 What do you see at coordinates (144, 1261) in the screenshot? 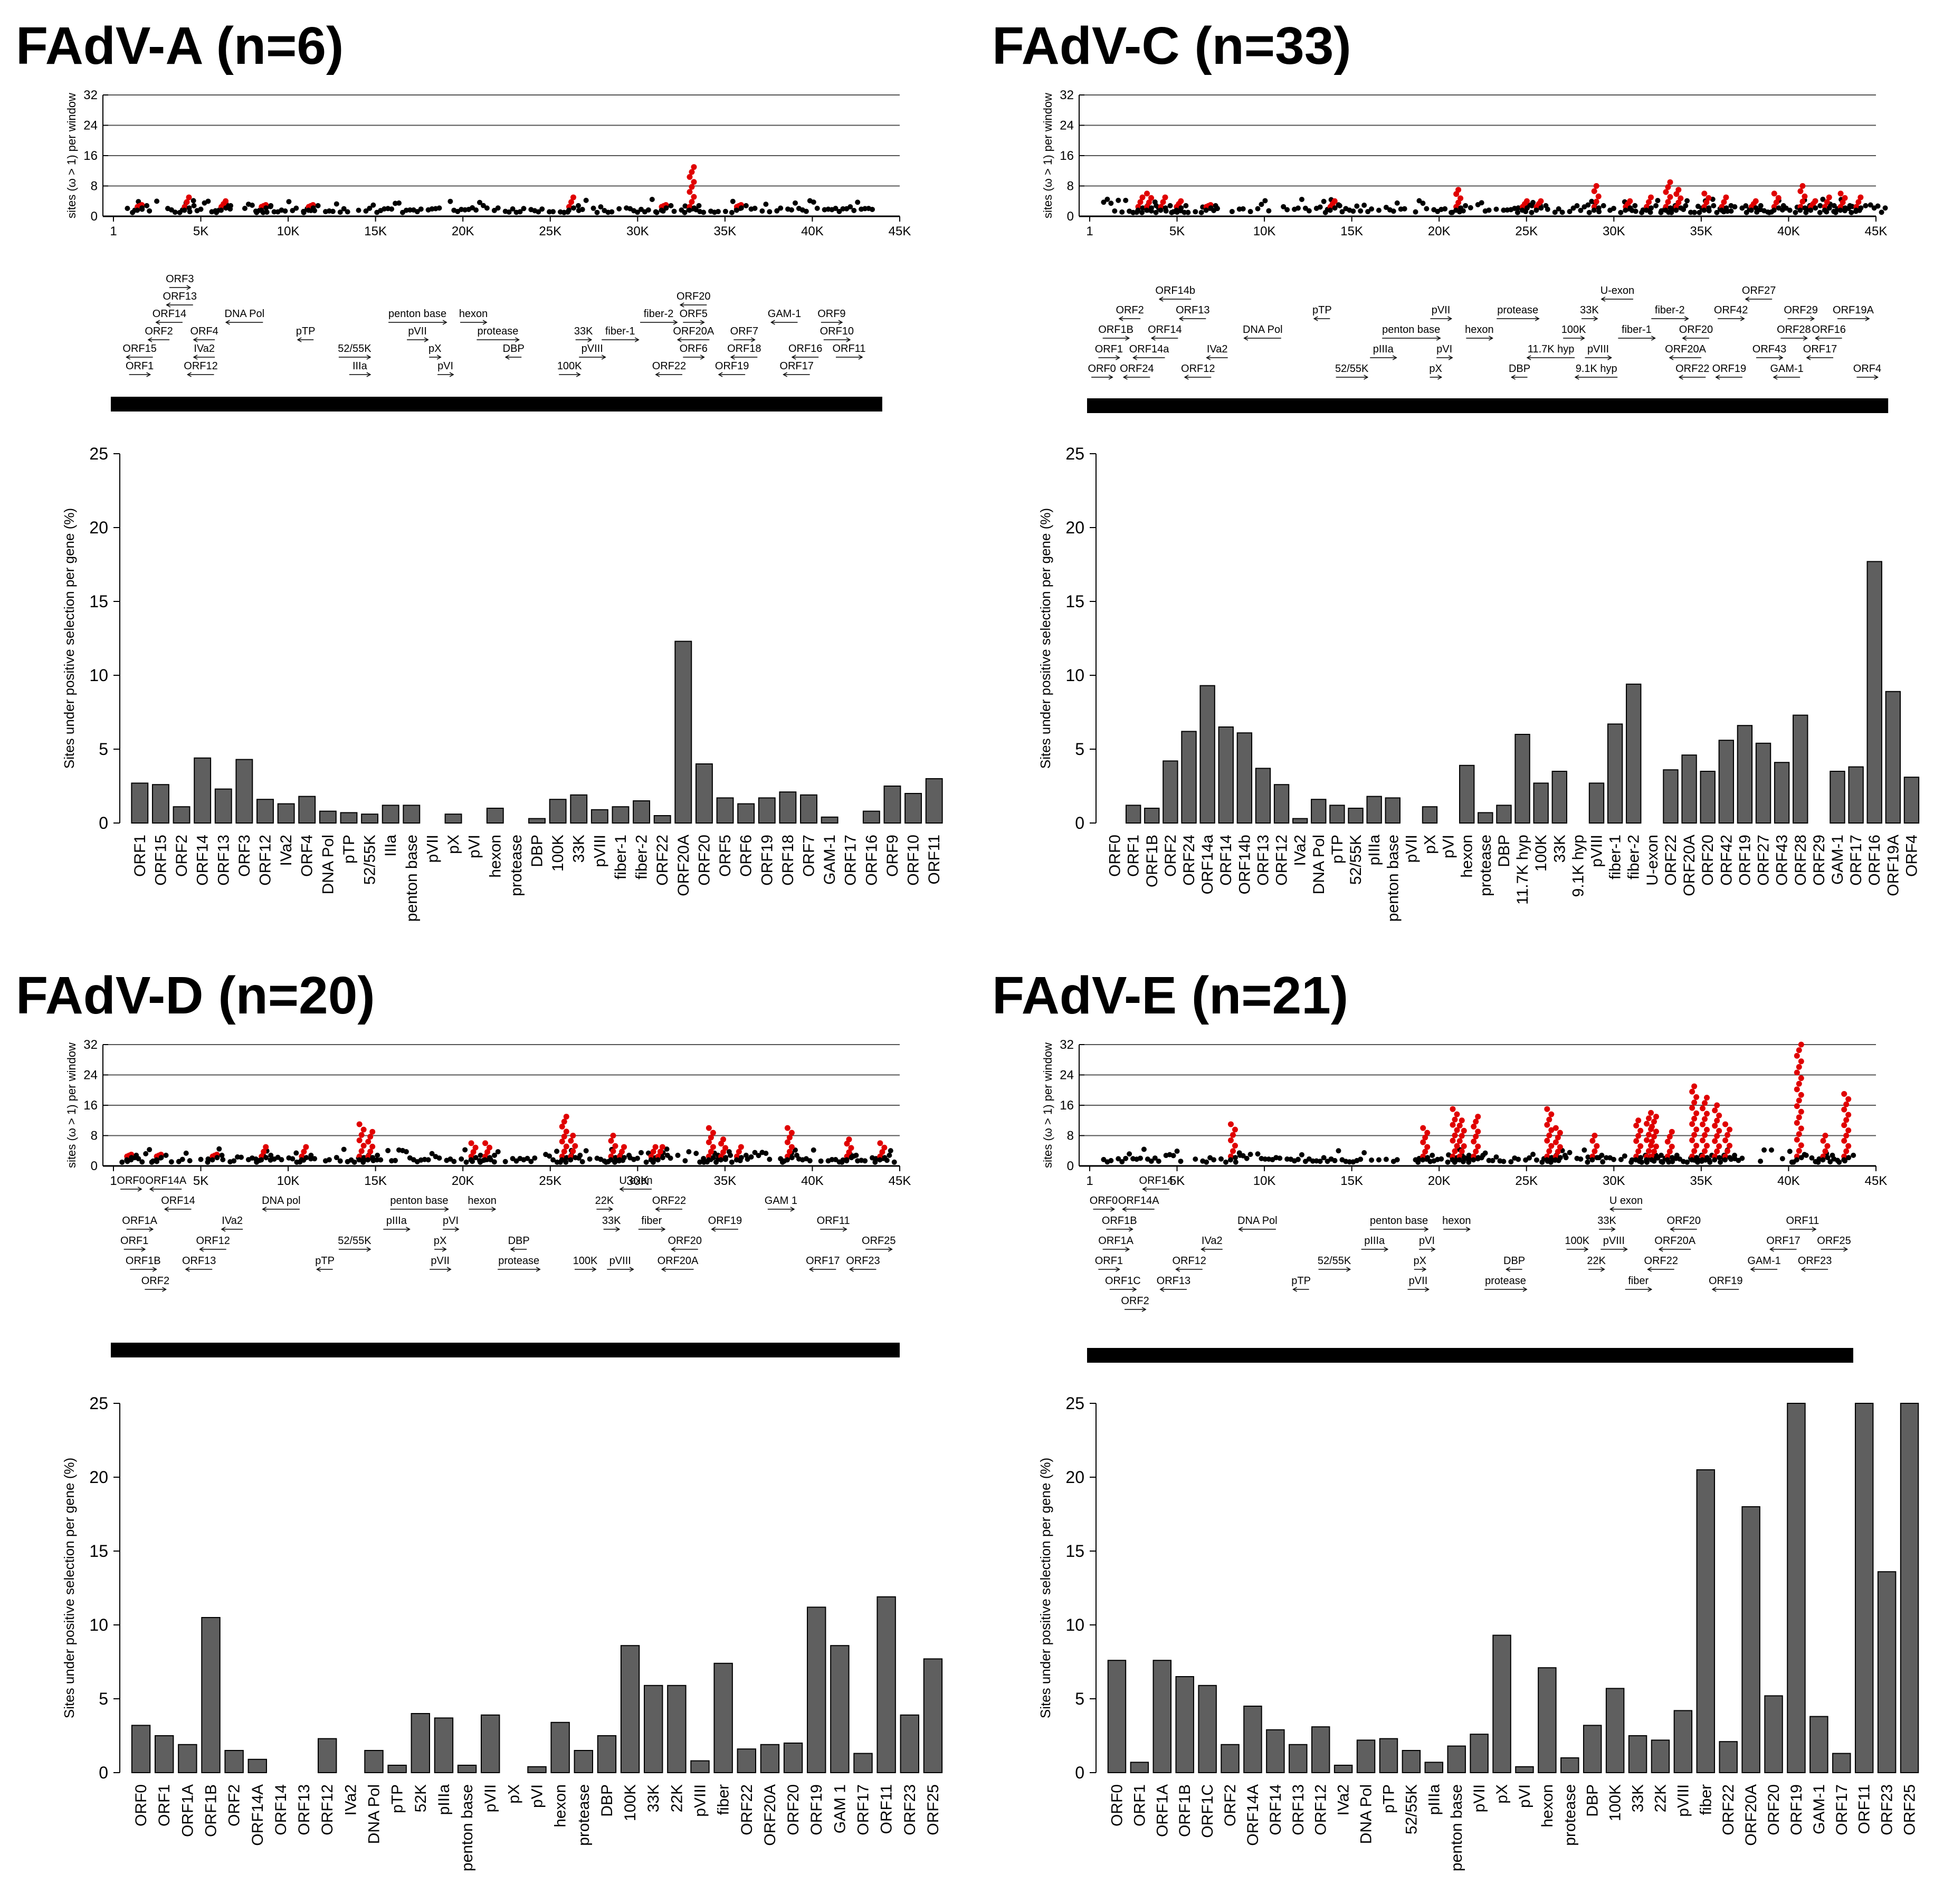
I see `gene-label: ORF1B` at bounding box center [144, 1261].